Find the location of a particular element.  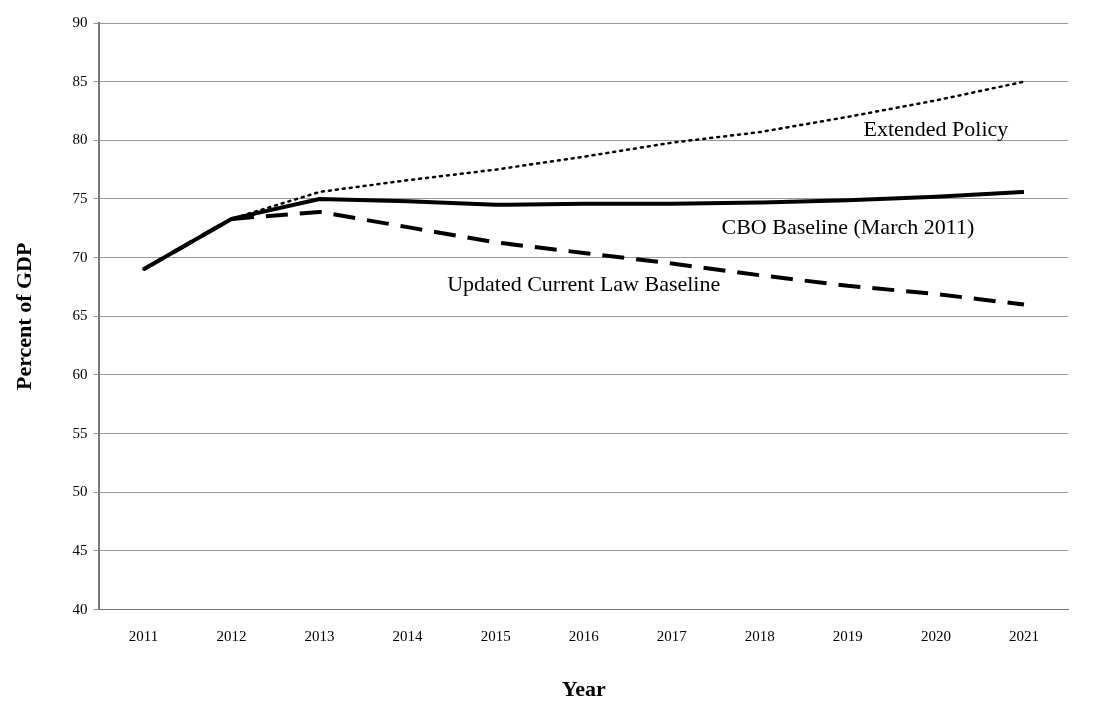

x-tick-label: 2011 is located at coordinates (143, 635).